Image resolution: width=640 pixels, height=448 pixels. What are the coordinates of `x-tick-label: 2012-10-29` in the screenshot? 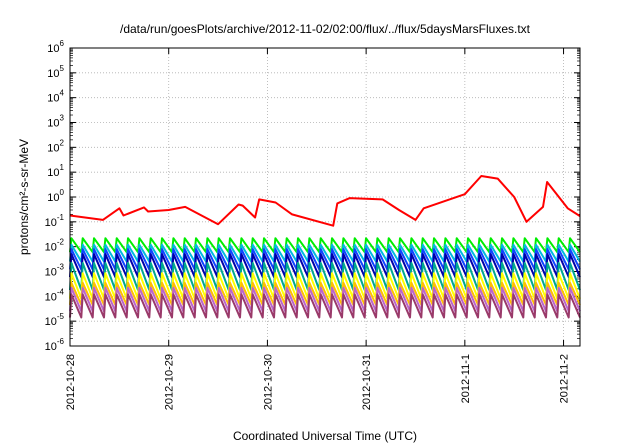 It's located at (170, 382).